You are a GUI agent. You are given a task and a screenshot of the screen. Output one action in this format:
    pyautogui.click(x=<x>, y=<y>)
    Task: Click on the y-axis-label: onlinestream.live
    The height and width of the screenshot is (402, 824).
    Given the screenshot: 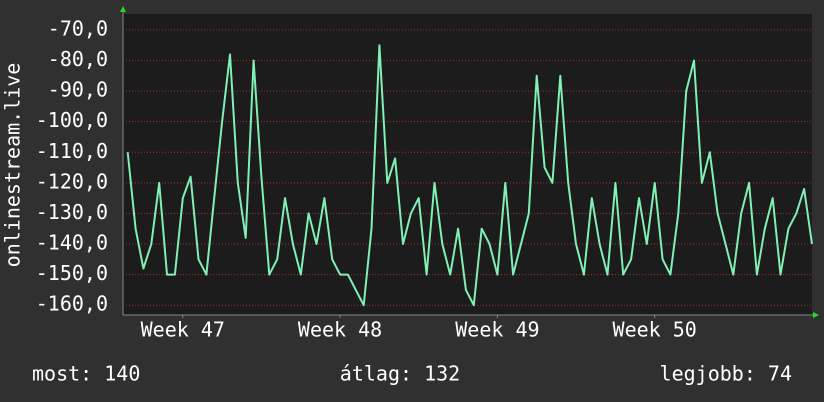 What is the action you would take?
    pyautogui.click(x=13, y=165)
    